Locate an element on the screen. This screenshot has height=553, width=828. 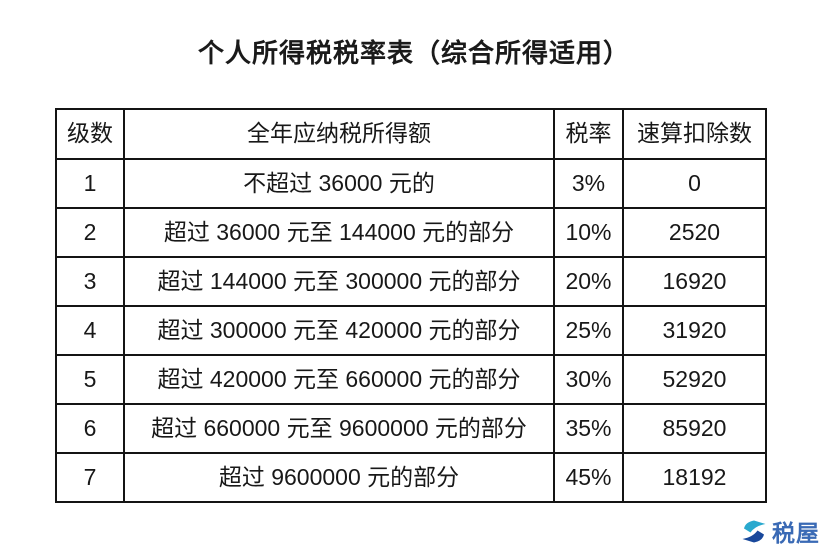
header-income: 全年应纳税所得额 is located at coordinates (339, 134).